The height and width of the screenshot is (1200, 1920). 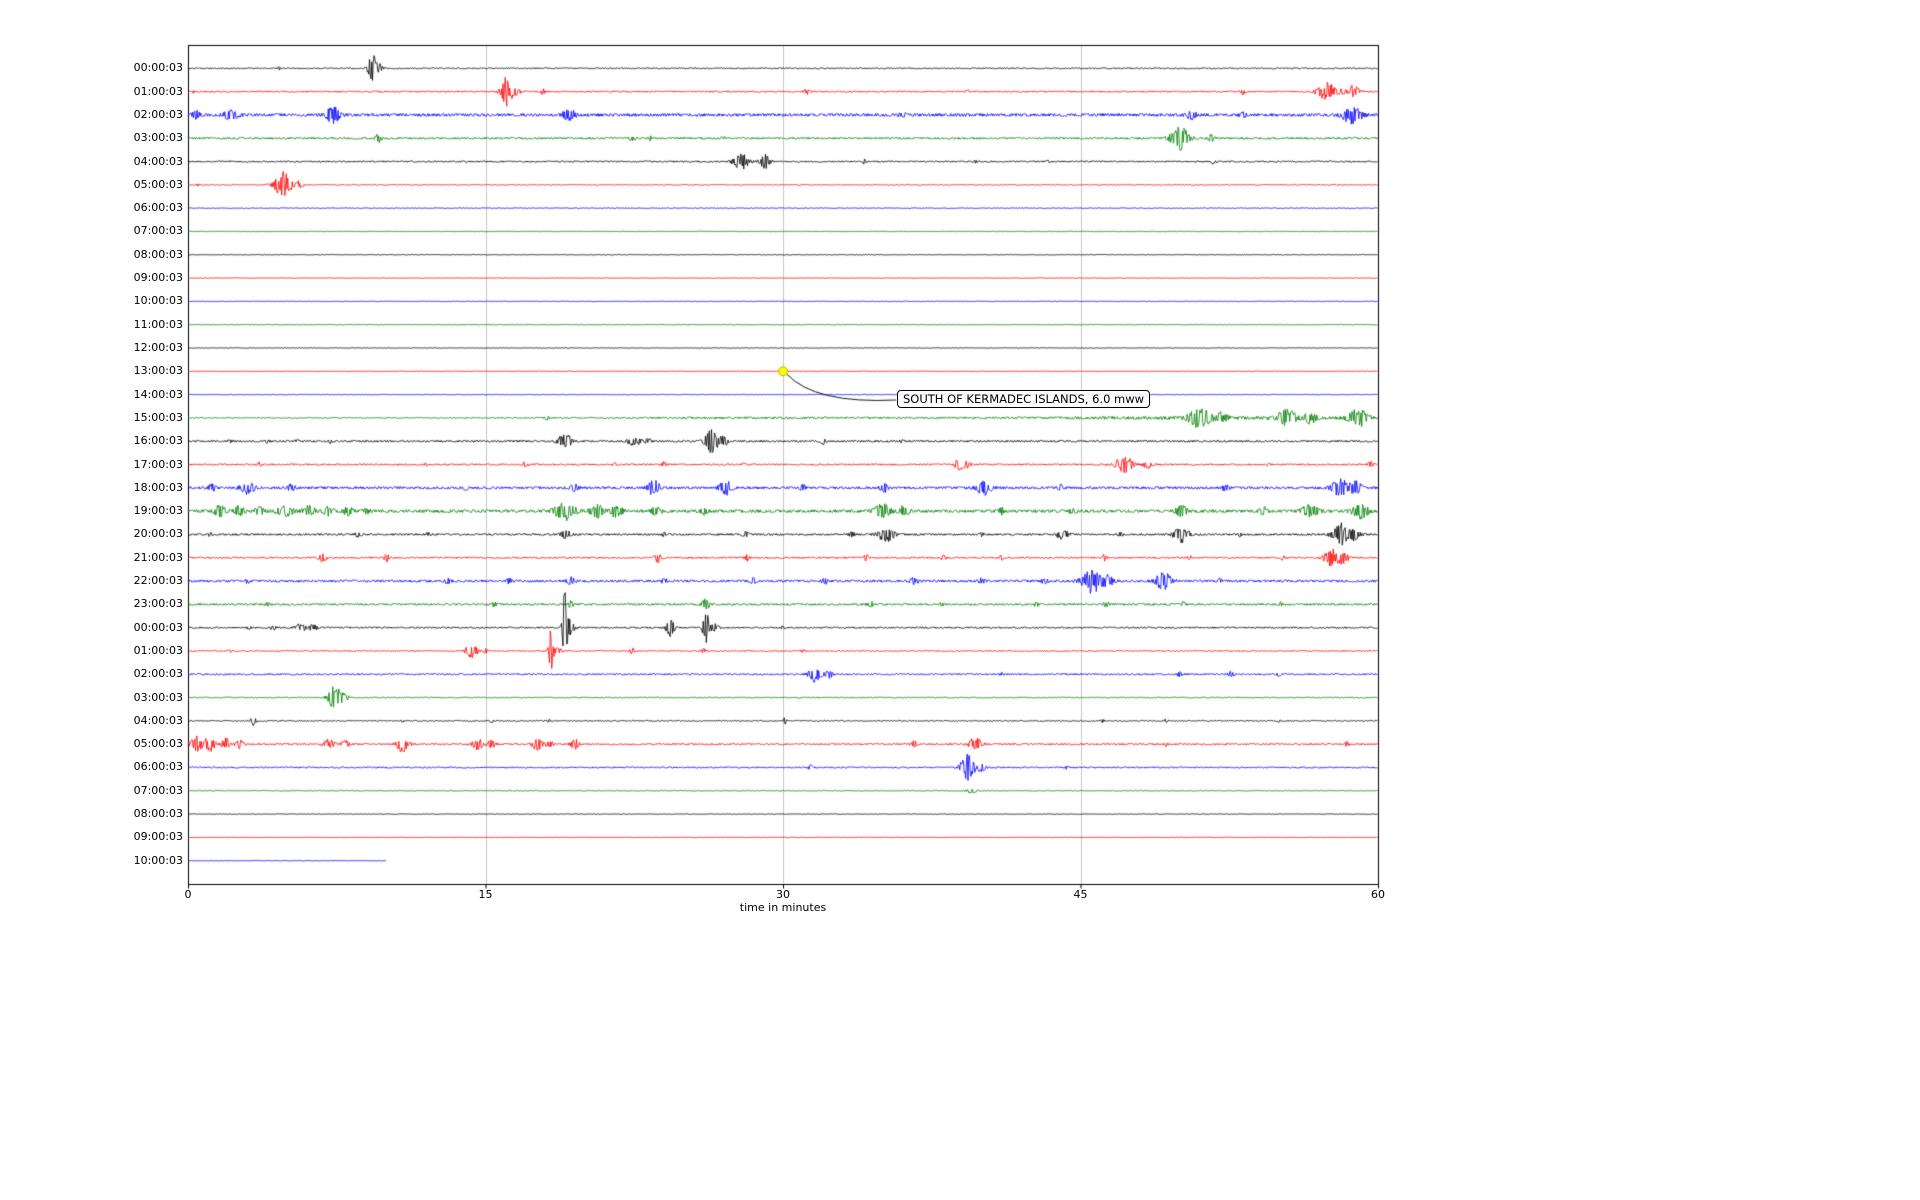 I want to click on trace-row-label: 18:00:03, so click(x=158, y=487).